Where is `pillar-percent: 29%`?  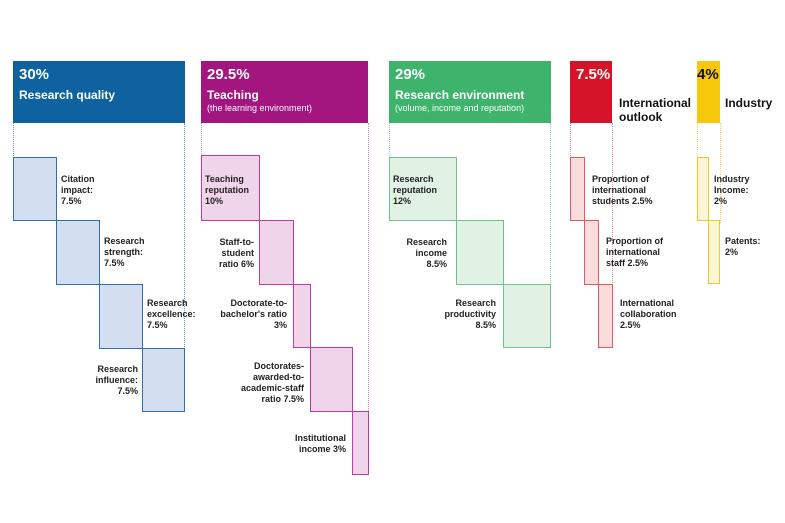
pillar-percent: 29% is located at coordinates (410, 74).